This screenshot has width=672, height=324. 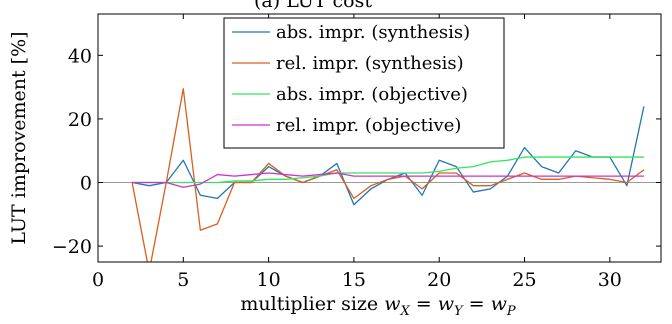 What do you see at coordinates (19, 137) in the screenshot?
I see `y-axis-label: LUT improvement [%]` at bounding box center [19, 137].